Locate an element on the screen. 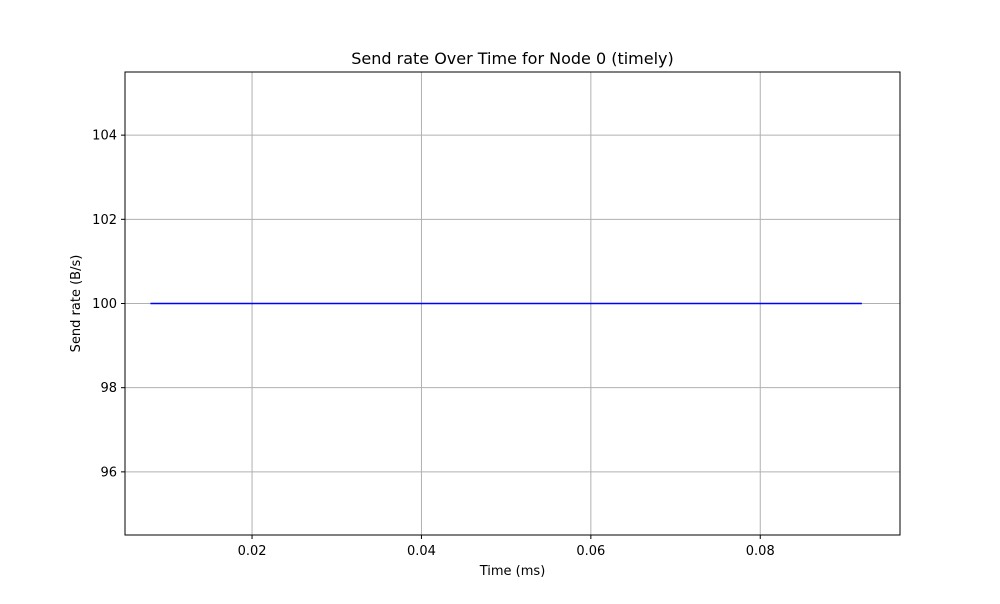 The image size is (1000, 604). x-tick-label: 0.06 is located at coordinates (590, 551).